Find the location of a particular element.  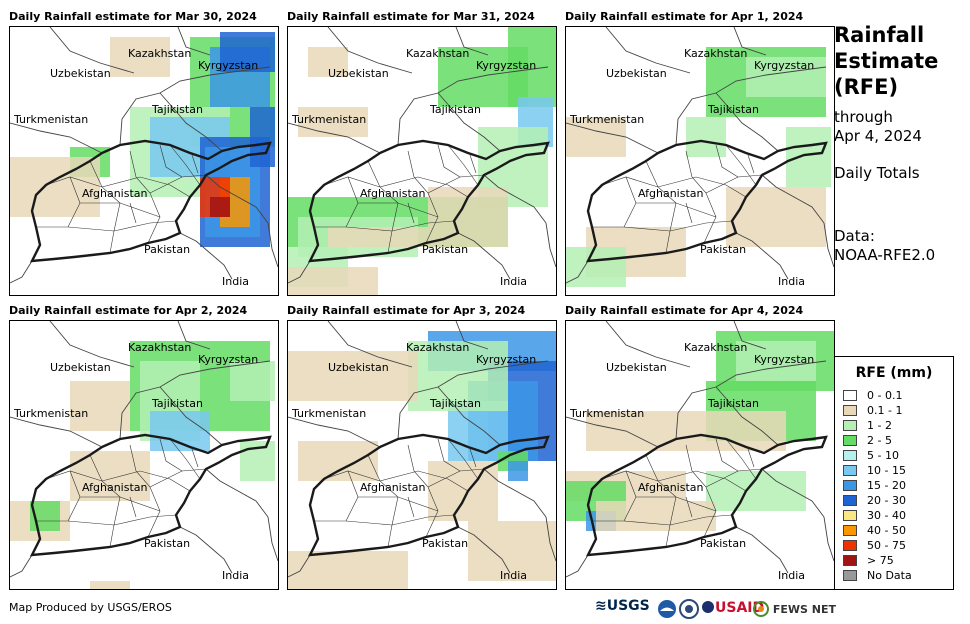

panel-title: Daily Rainfall estimate for Apr 1, 2024 is located at coordinates (684, 16).